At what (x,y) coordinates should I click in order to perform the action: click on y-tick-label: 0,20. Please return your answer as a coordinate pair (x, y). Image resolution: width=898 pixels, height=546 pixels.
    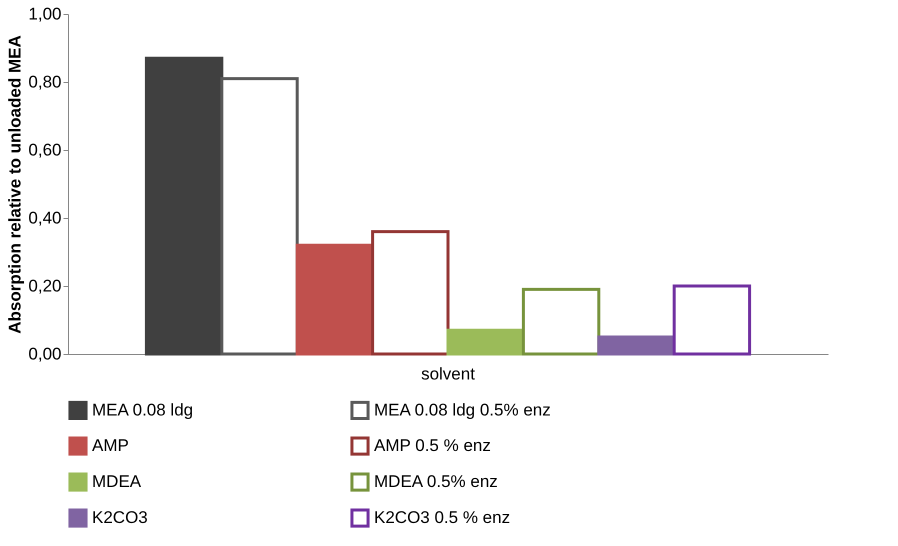
    Looking at the image, I should click on (45, 286).